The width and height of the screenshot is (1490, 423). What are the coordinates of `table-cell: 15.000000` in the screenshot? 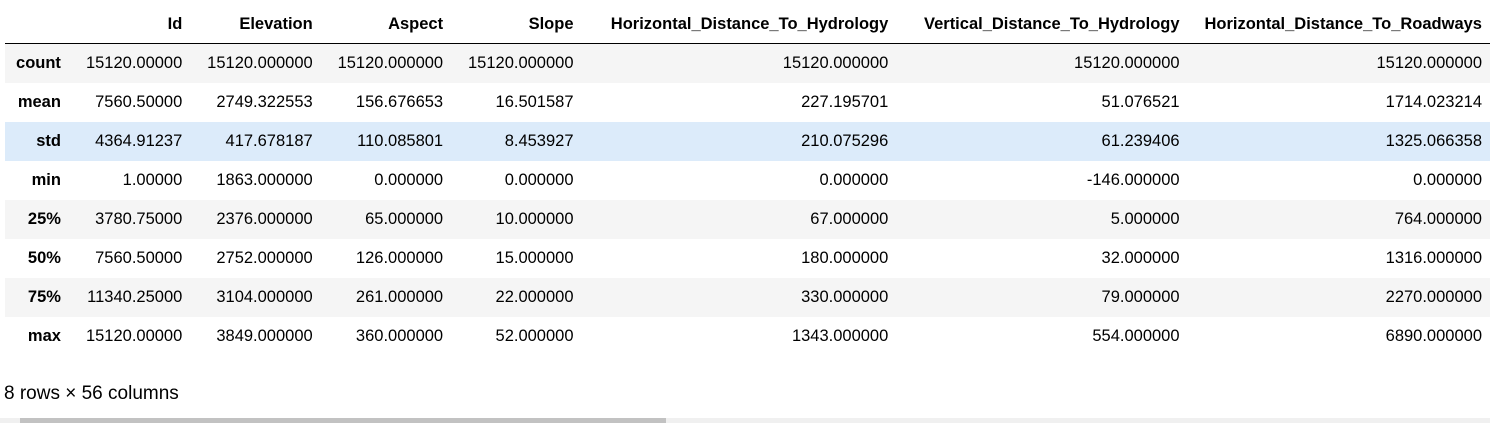 It's located at (534, 258).